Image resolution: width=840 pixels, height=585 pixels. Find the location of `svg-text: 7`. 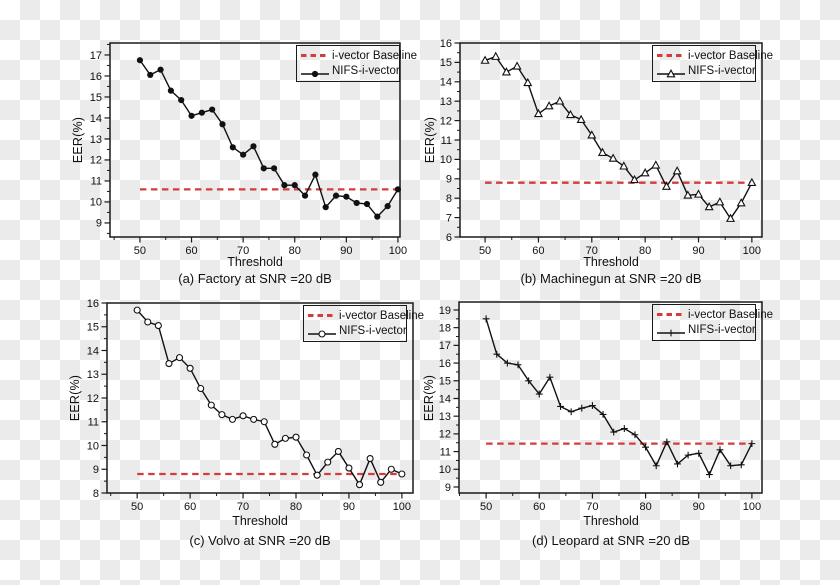

svg-text: 7 is located at coordinates (449, 218).